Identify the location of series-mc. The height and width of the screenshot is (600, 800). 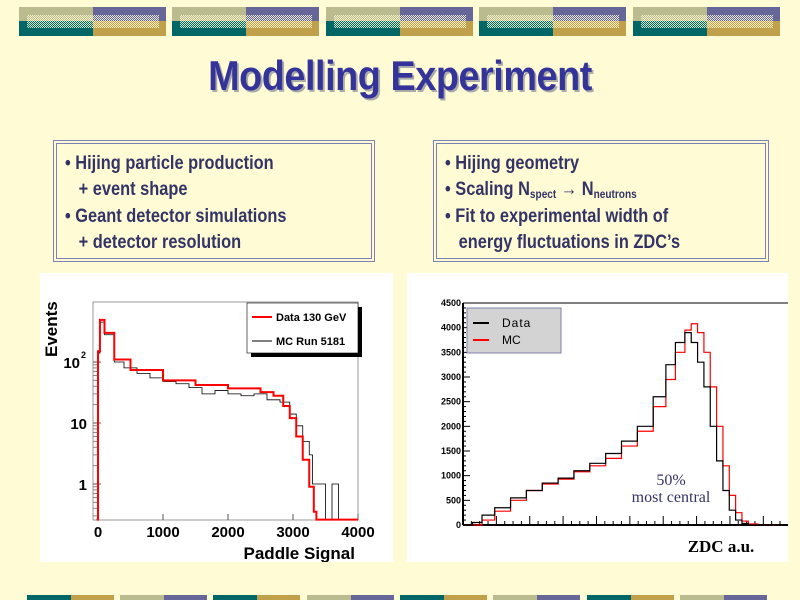
(227, 421).